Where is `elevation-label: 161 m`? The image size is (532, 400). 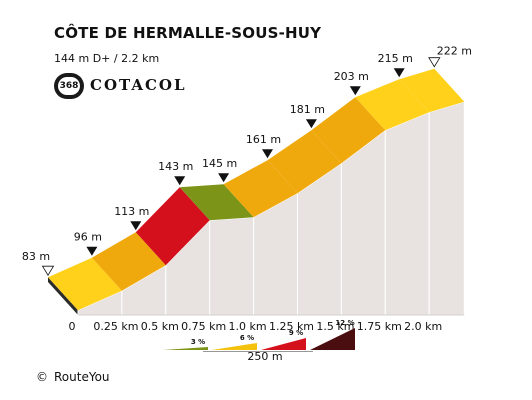
elevation-label: 161 m is located at coordinates (263, 139).